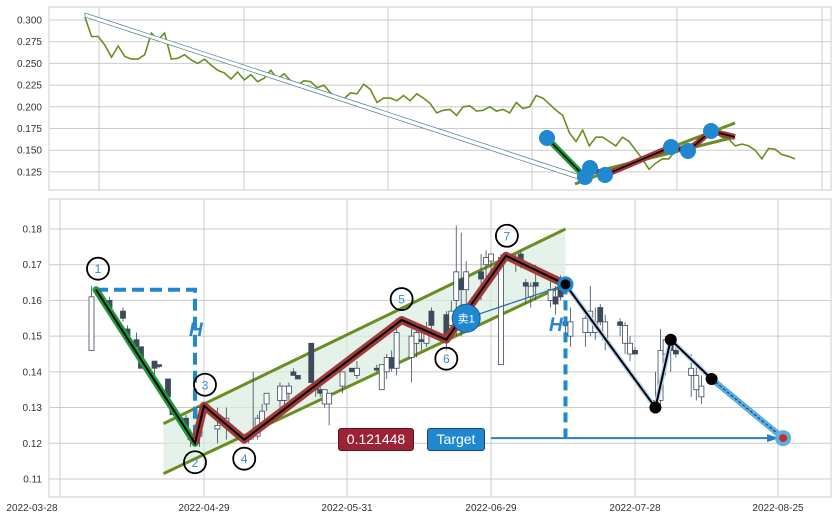  I want to click on overview-y-tick: 0.125, so click(29, 172).